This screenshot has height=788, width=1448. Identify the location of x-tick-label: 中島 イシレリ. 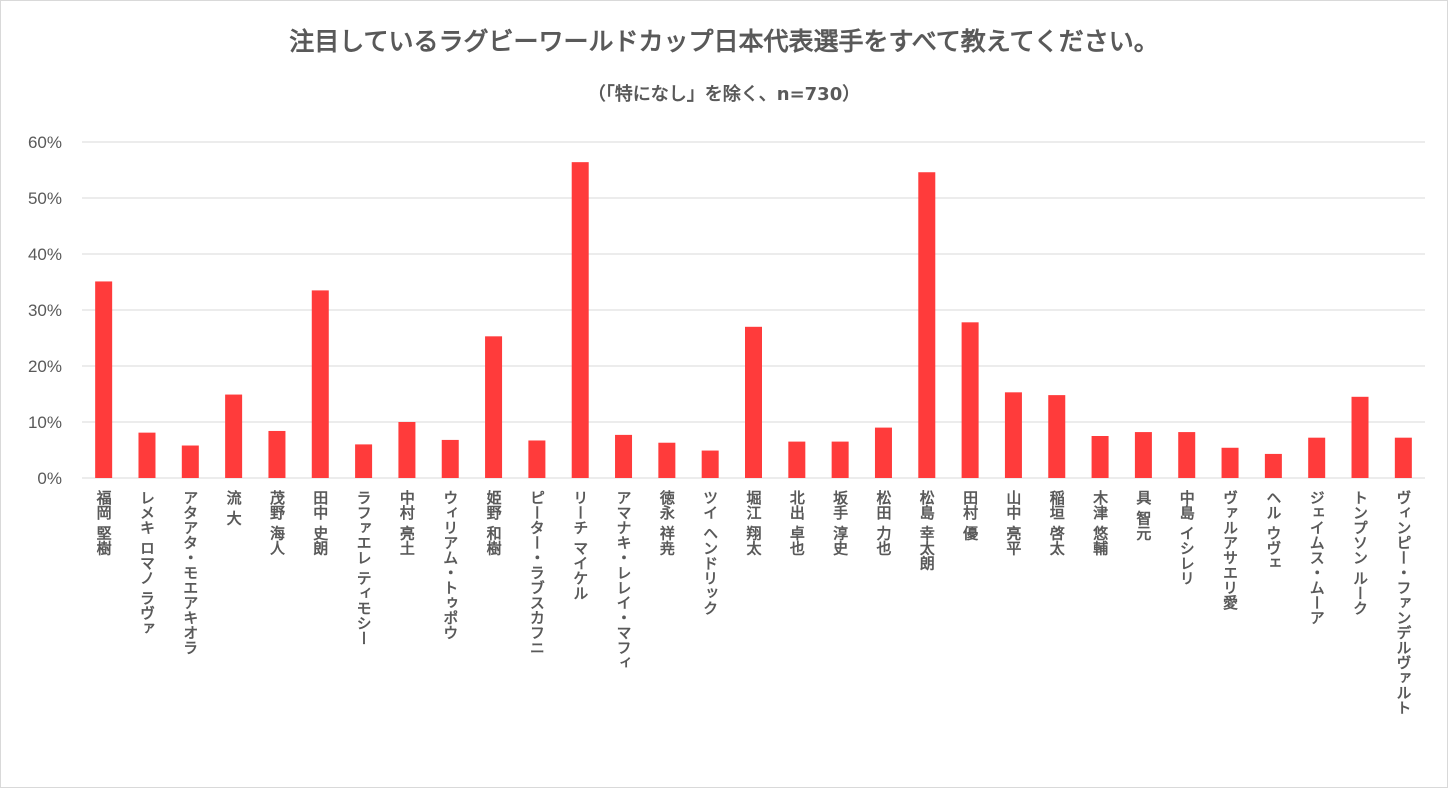
(1187, 537).